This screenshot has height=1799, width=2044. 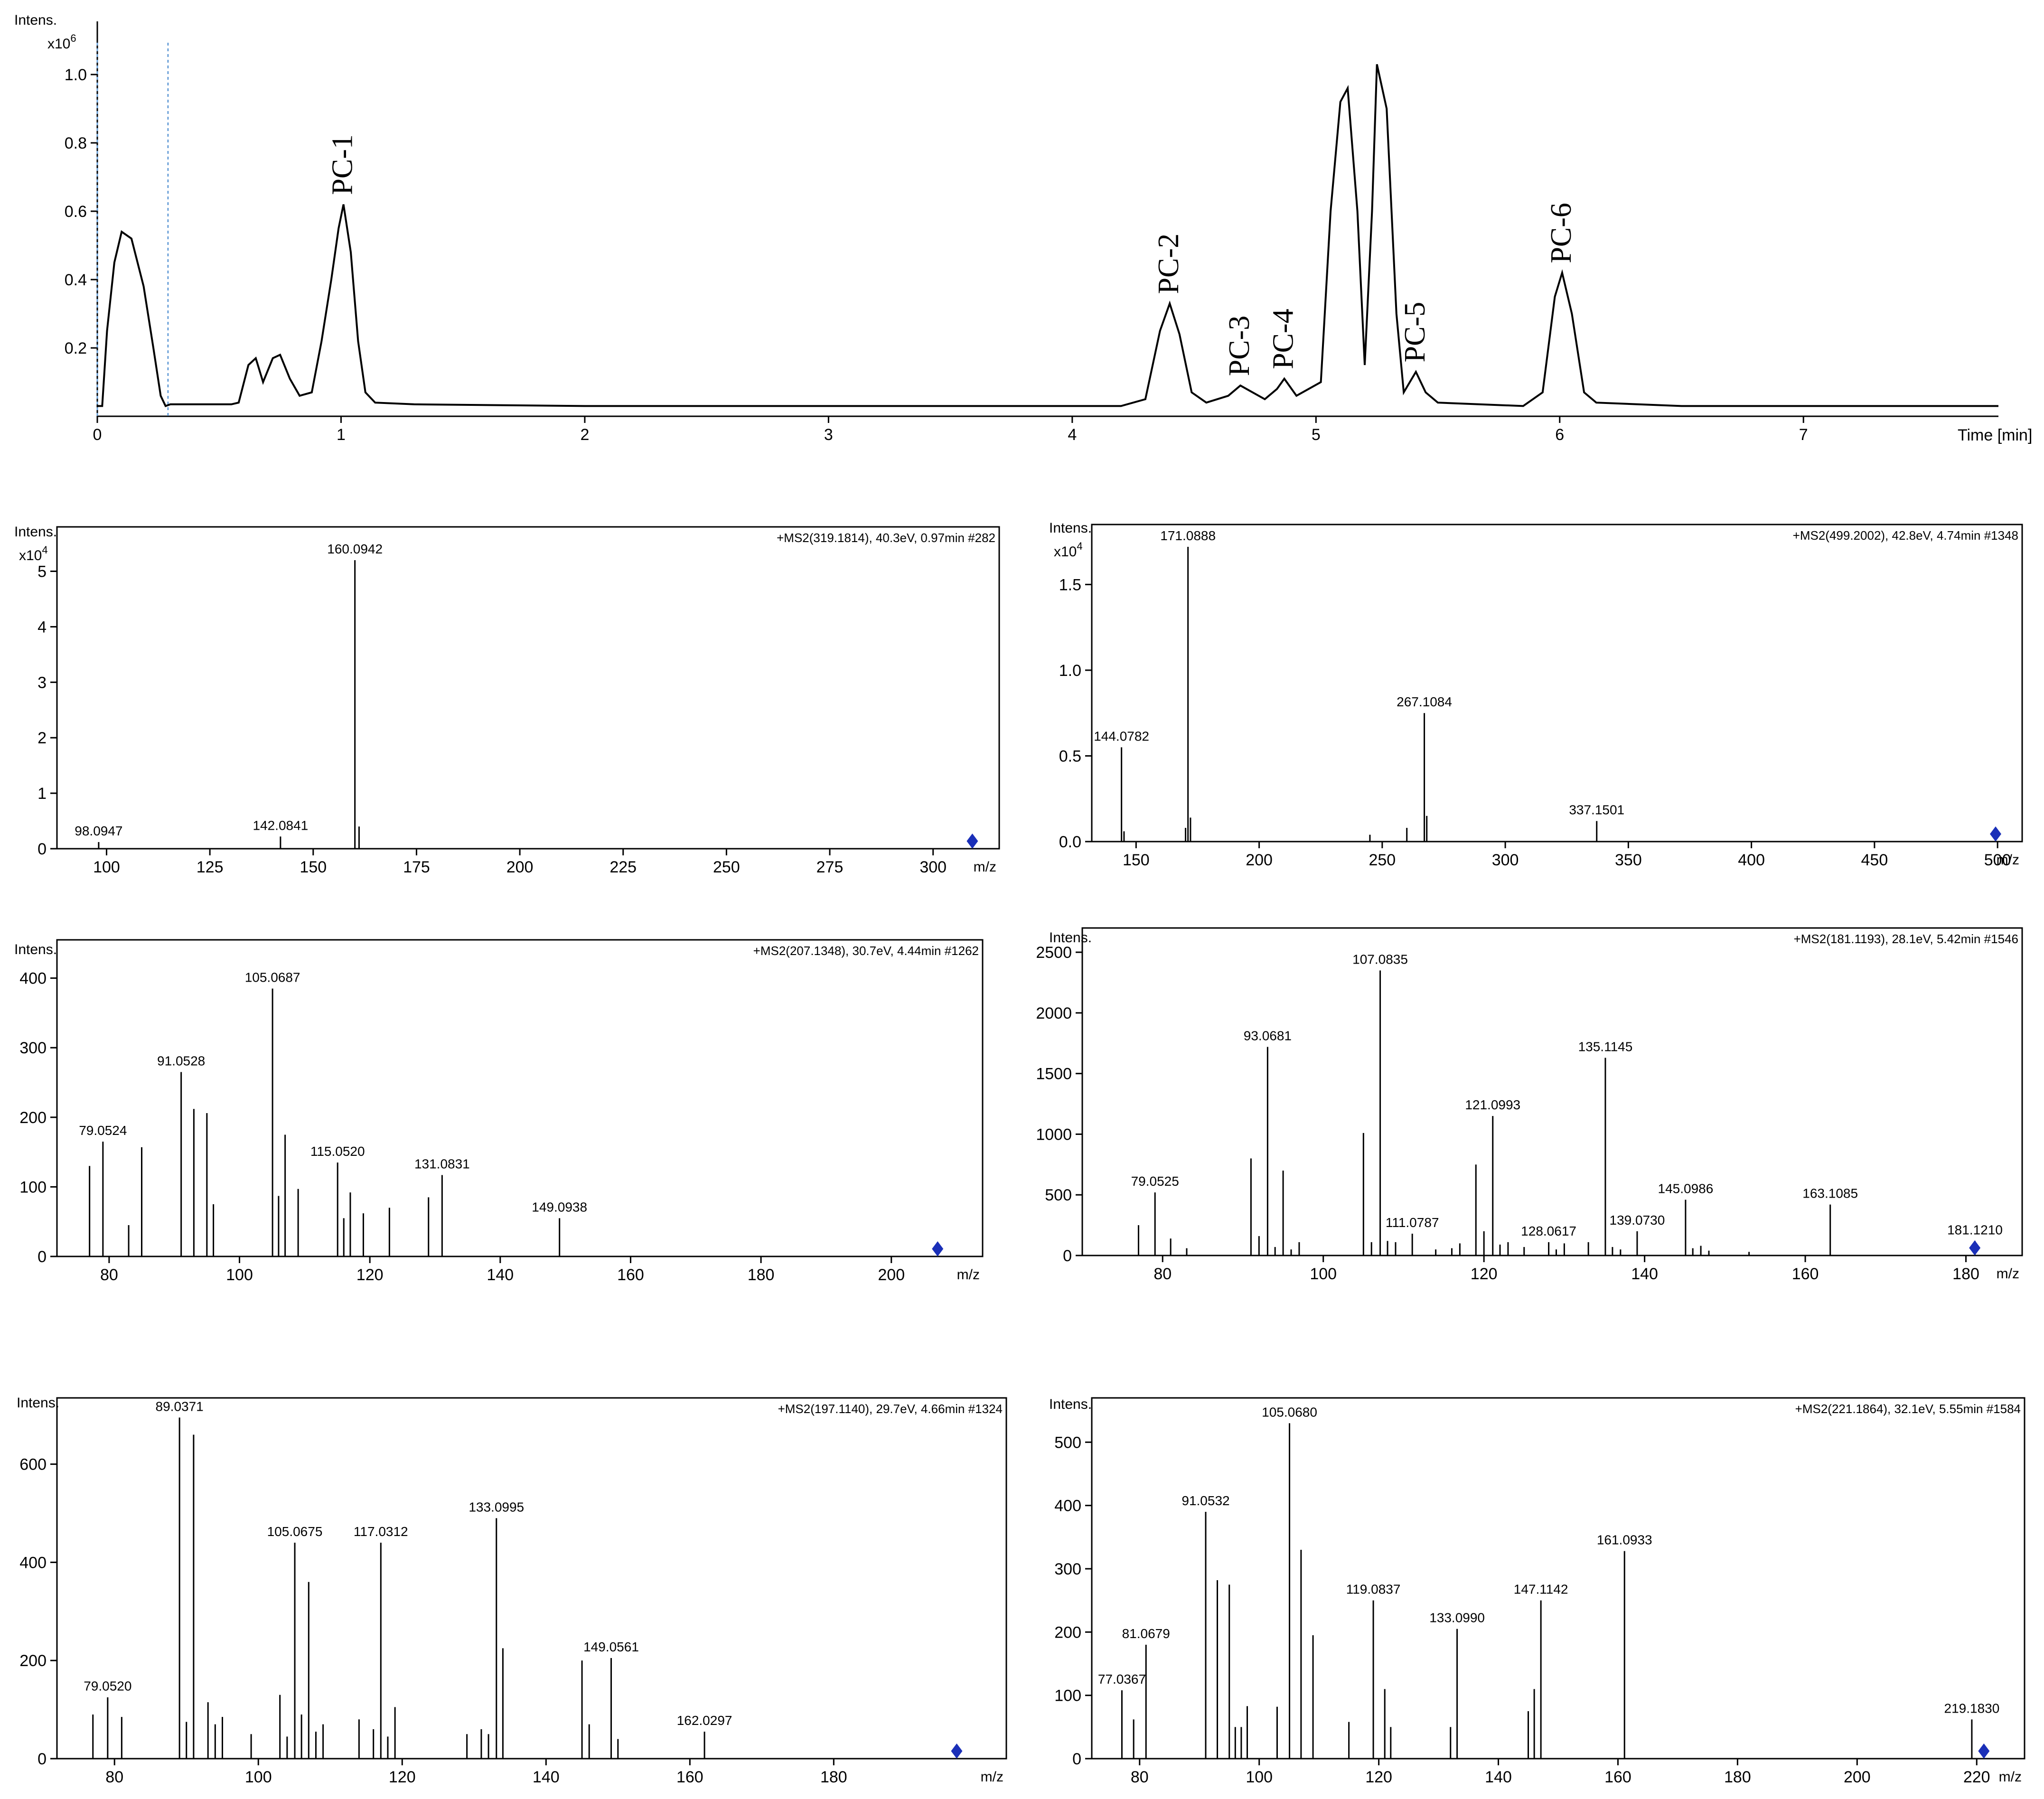 I want to click on peak-label: 267.1084, so click(x=1425, y=701).